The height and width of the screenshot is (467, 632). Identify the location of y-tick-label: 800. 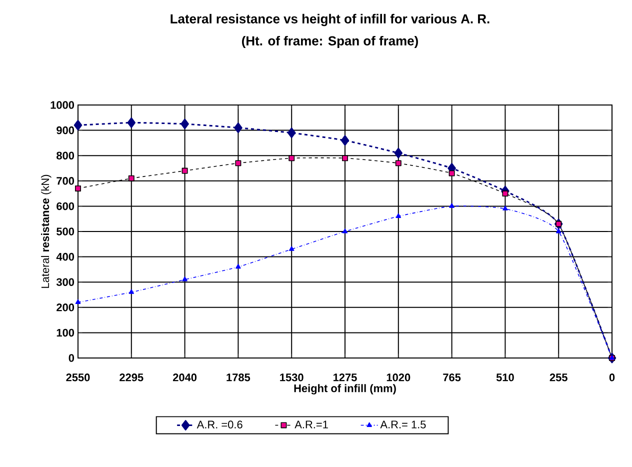
(65, 156).